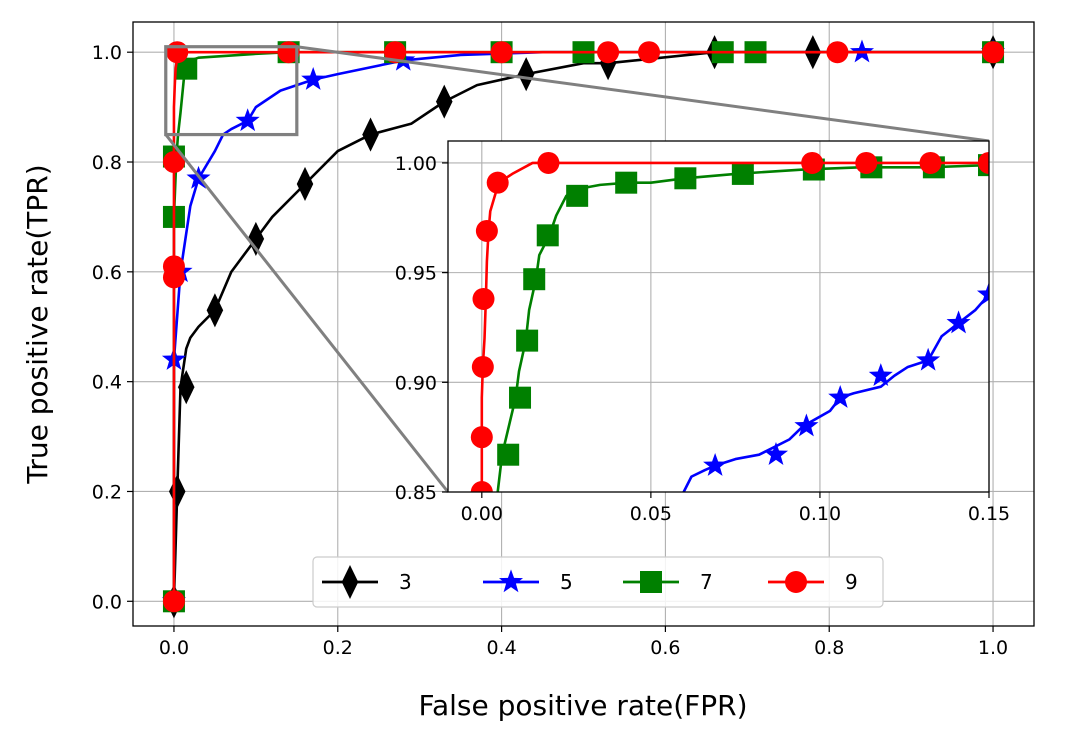 This screenshot has width=1086, height=748. I want to click on main-x-tick-label: 0.8, so click(829, 648).